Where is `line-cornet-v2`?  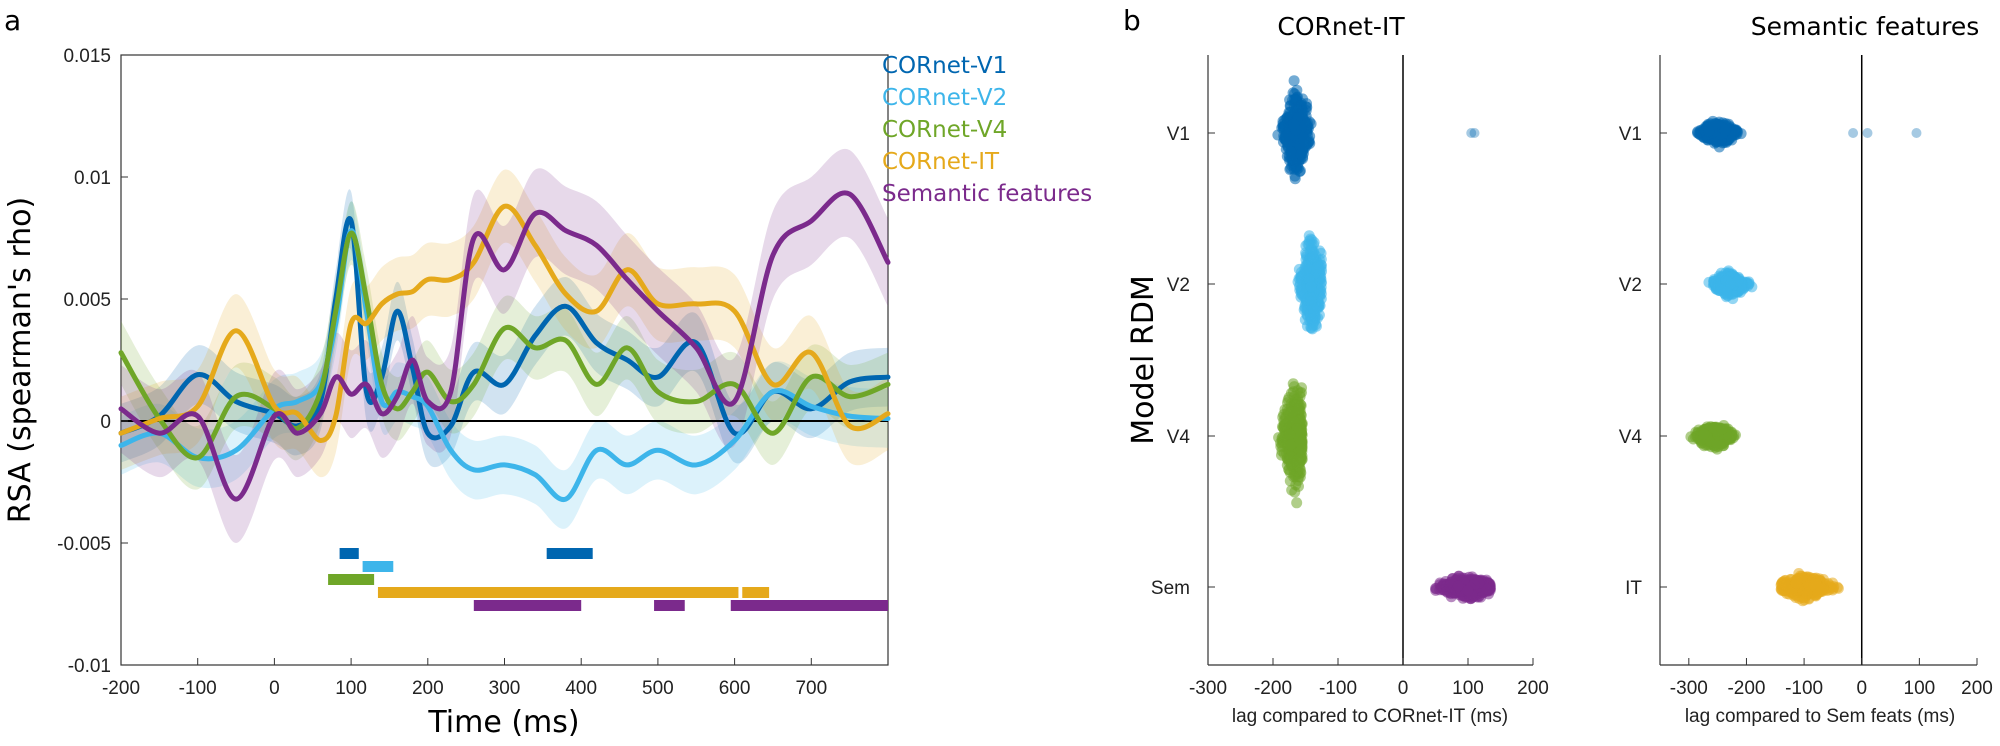 line-cornet-v2 is located at coordinates (504, 365).